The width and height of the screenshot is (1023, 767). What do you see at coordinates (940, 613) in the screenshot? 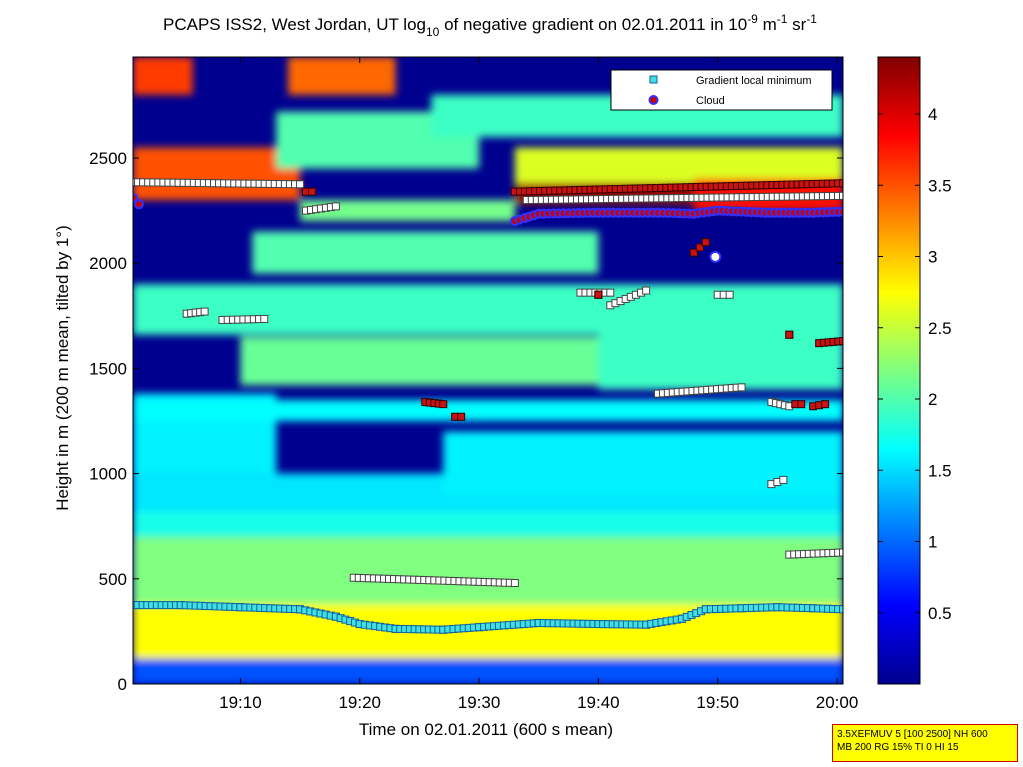
I see `colorbar-tick-label: 0.5` at bounding box center [940, 613].